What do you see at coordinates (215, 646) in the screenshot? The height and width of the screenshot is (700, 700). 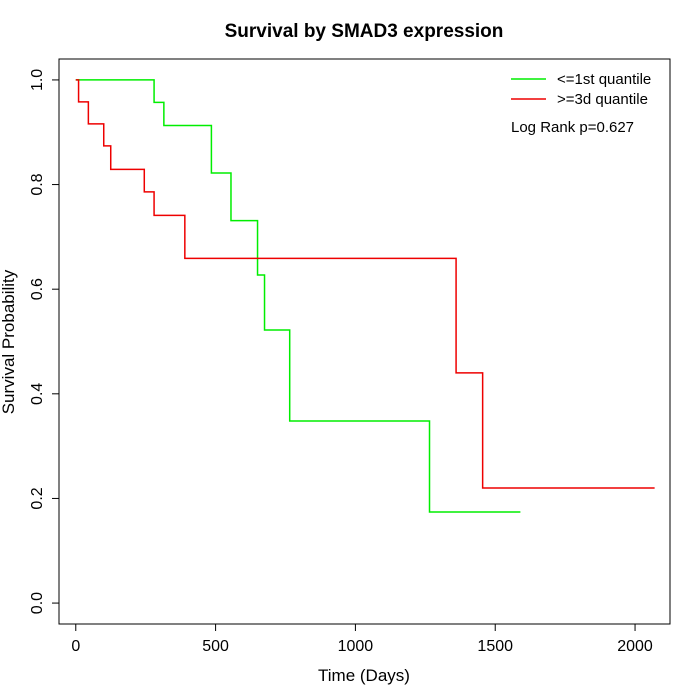 I see `x-tick-label: 500` at bounding box center [215, 646].